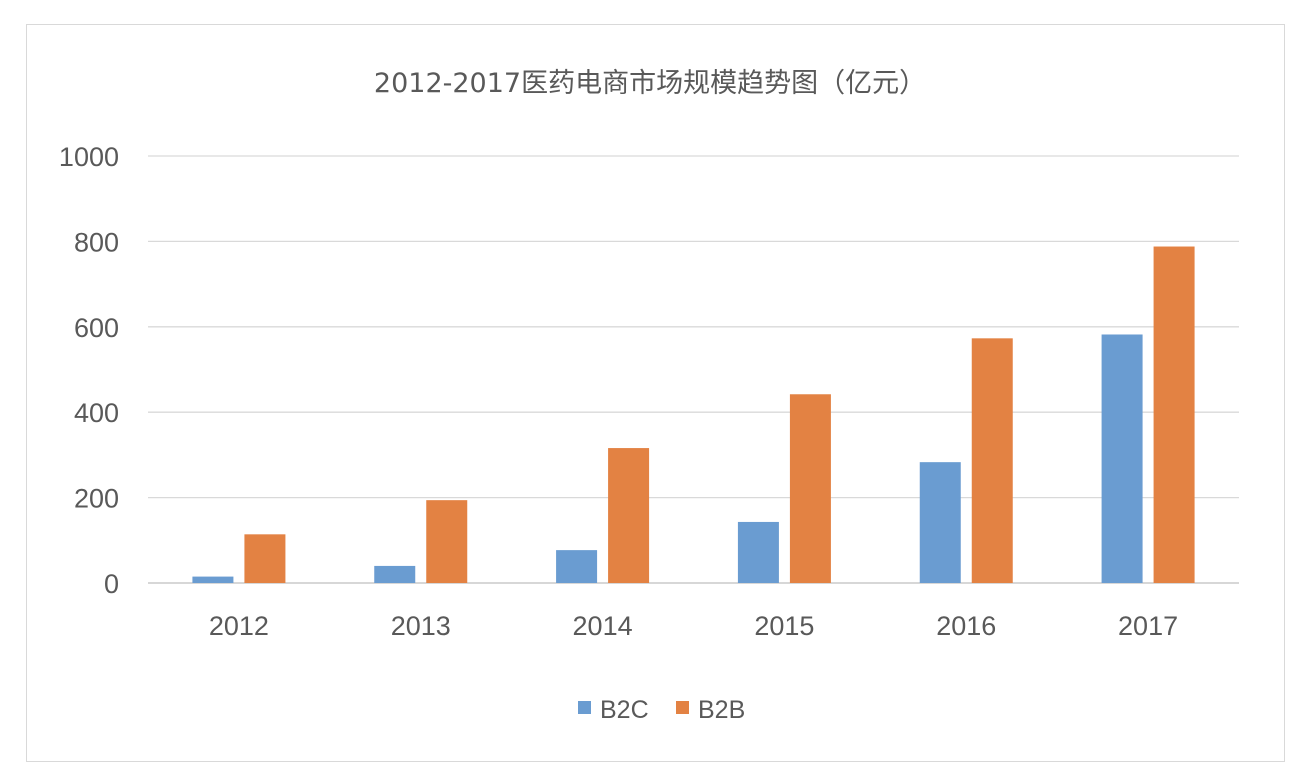  Describe the element at coordinates (265, 558) in the screenshot. I see `bar-b2b-2012` at that location.